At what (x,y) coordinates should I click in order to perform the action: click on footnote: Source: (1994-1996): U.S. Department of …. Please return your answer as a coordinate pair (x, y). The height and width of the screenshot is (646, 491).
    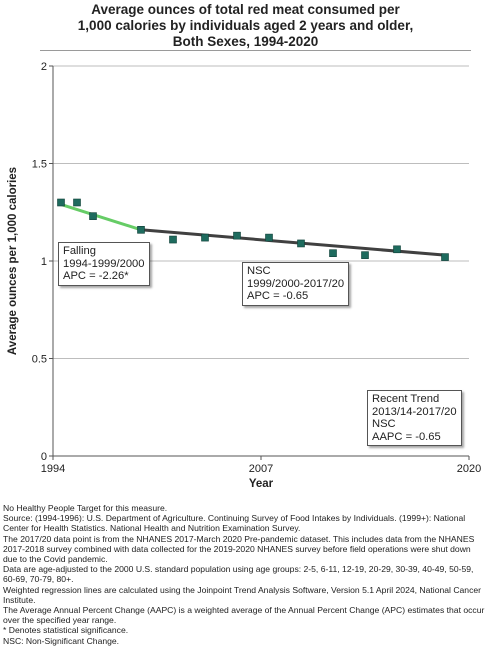
    Looking at the image, I should click on (234, 523).